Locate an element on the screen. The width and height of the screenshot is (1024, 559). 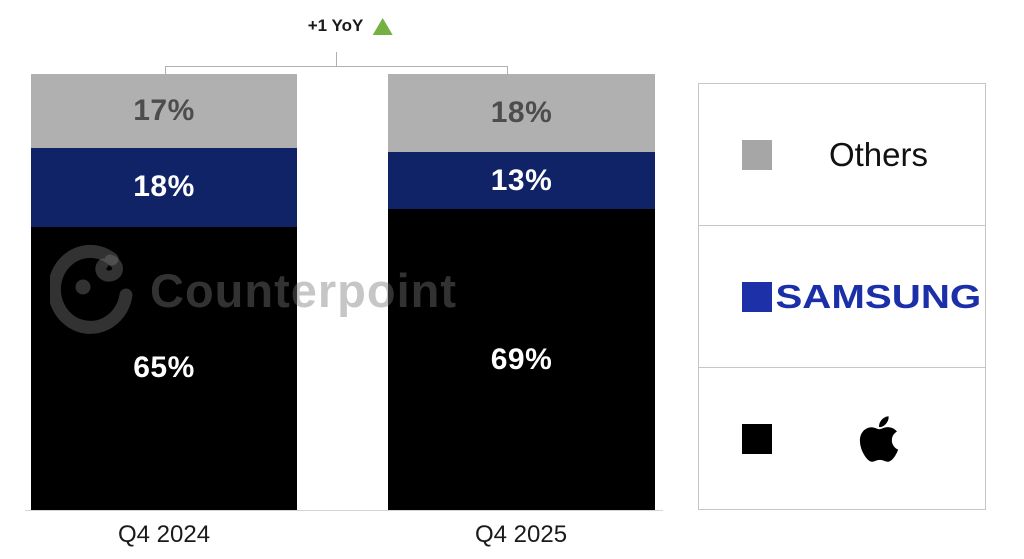
segment-samsung: 13% is located at coordinates (521, 181).